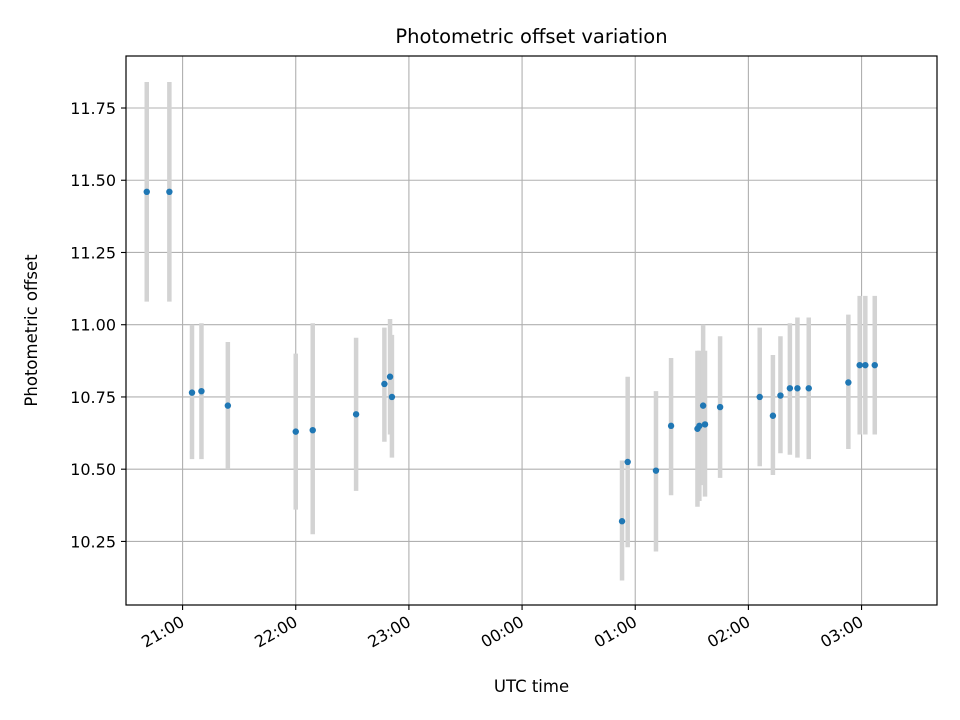 This screenshot has width=960, height=720. Describe the element at coordinates (531, 686) in the screenshot. I see `x-axis-label: UTC time` at that location.